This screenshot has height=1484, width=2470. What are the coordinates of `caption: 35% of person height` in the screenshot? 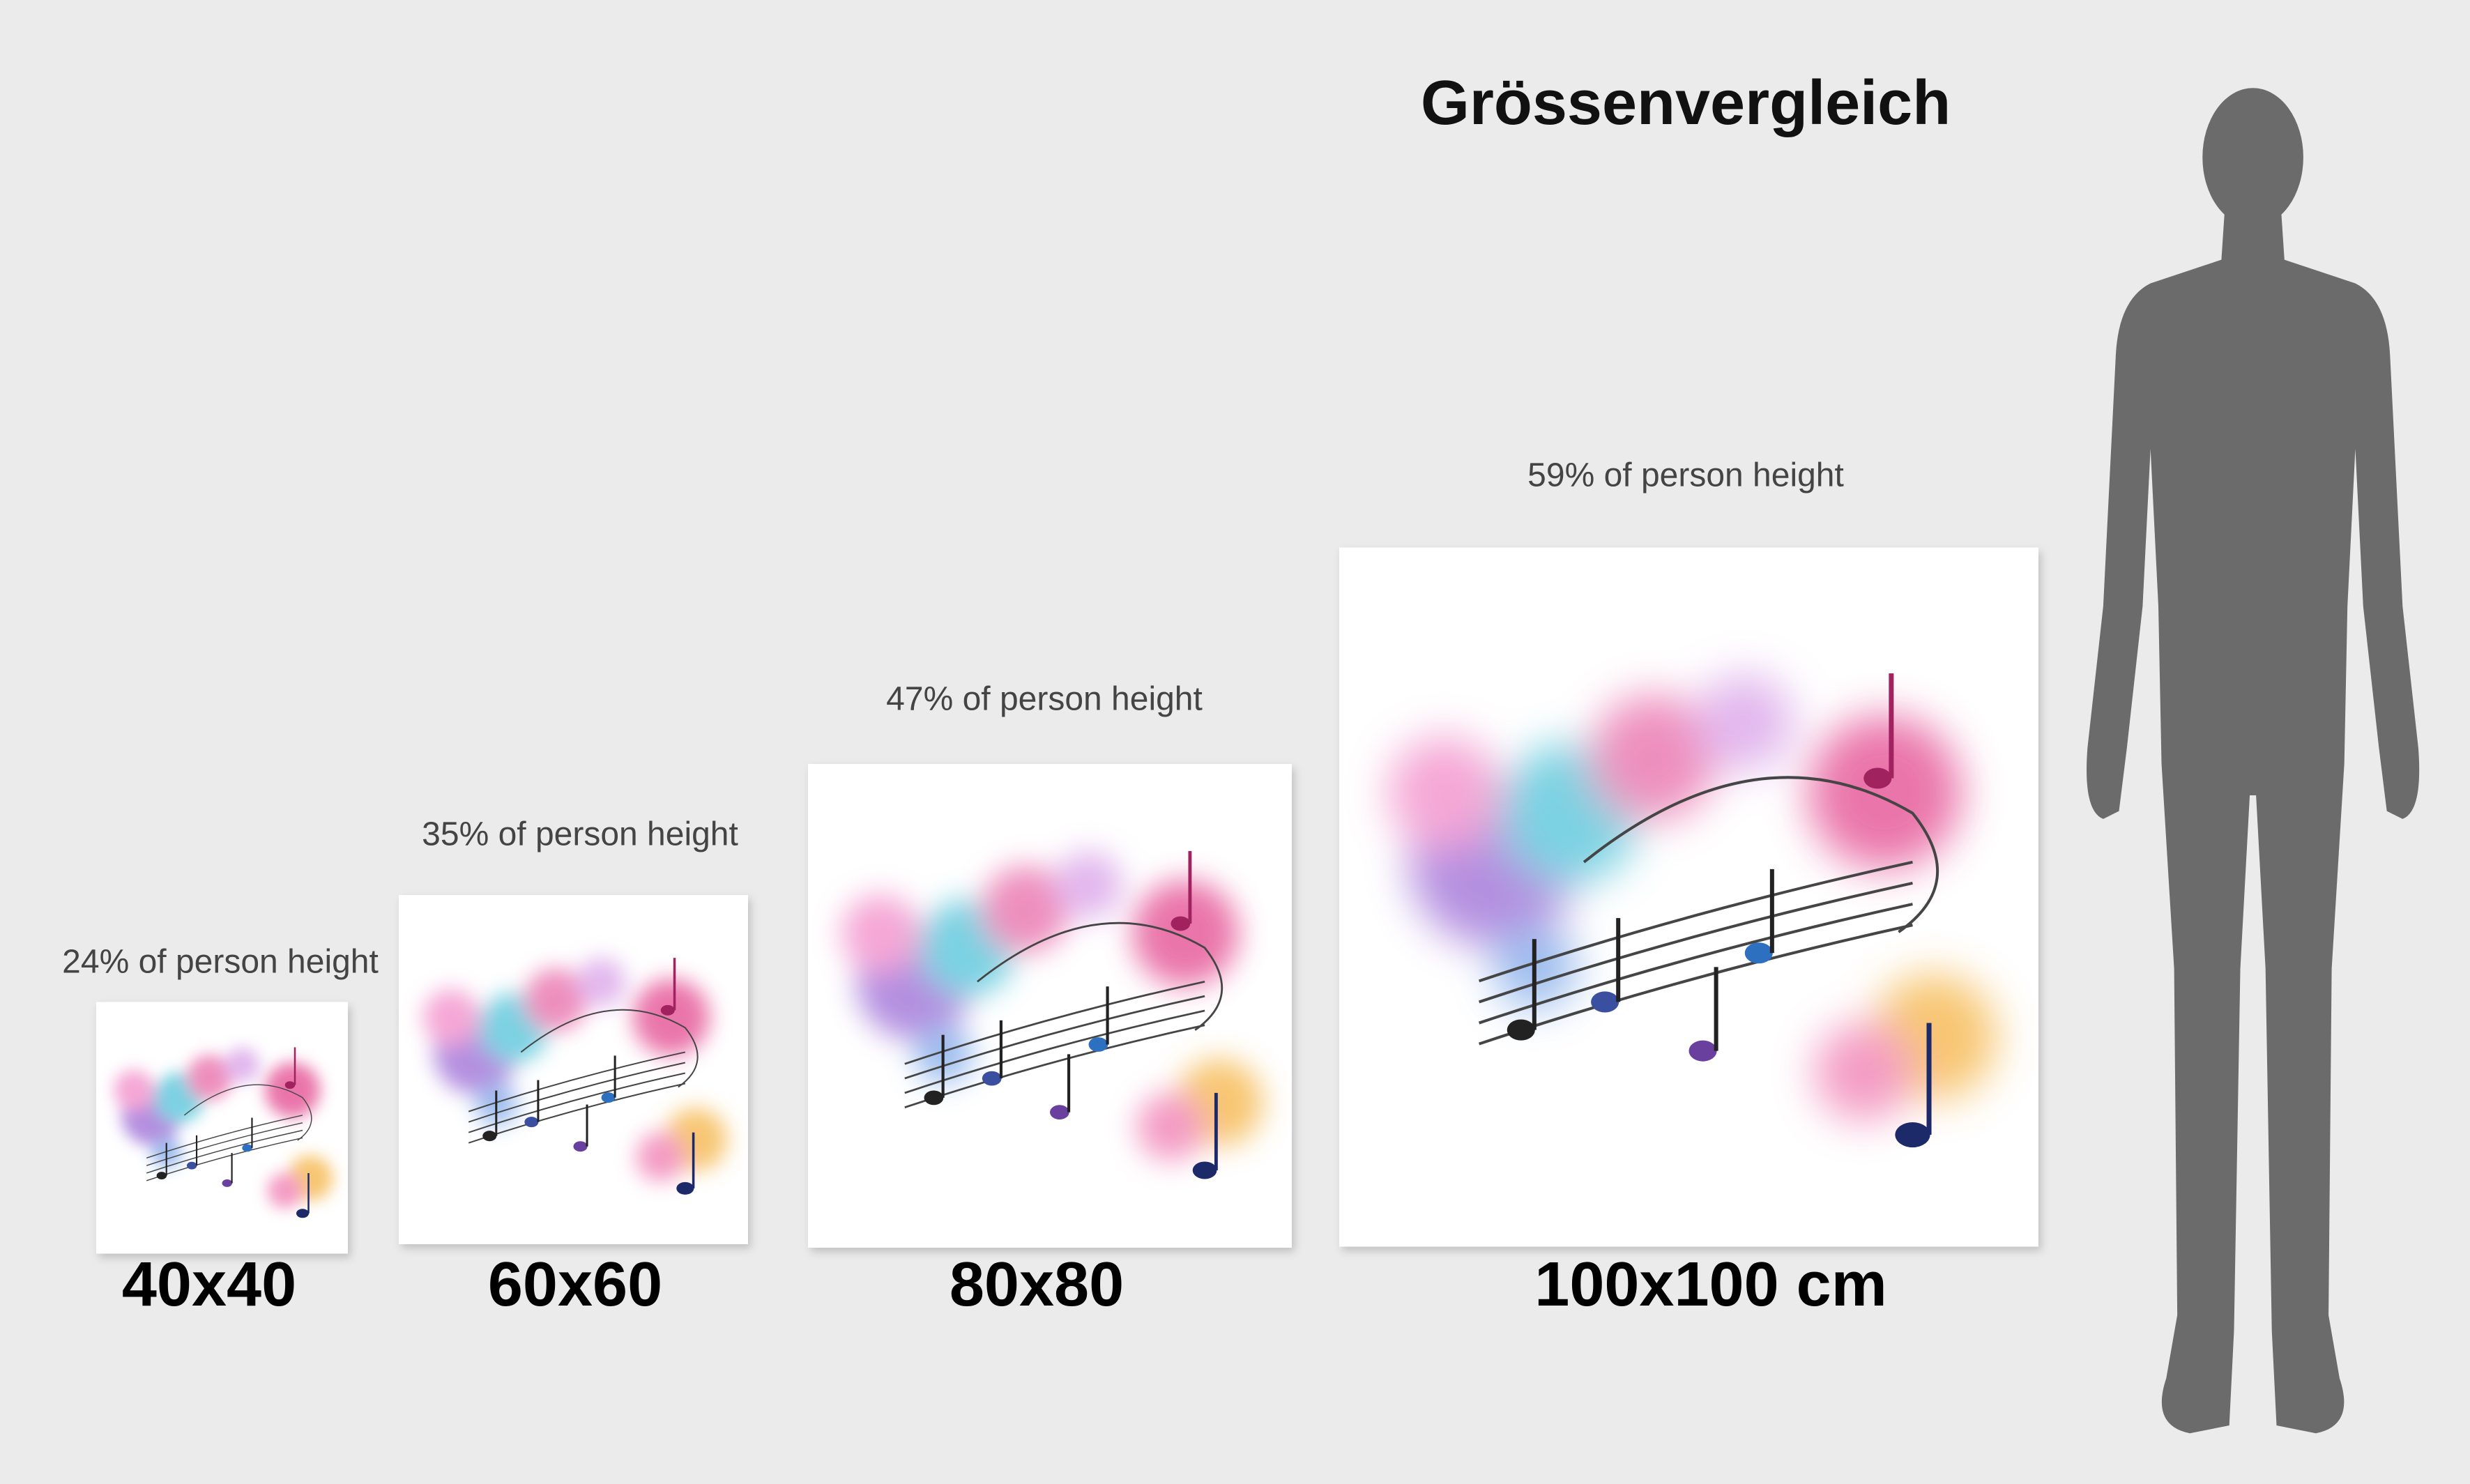 It's located at (580, 834).